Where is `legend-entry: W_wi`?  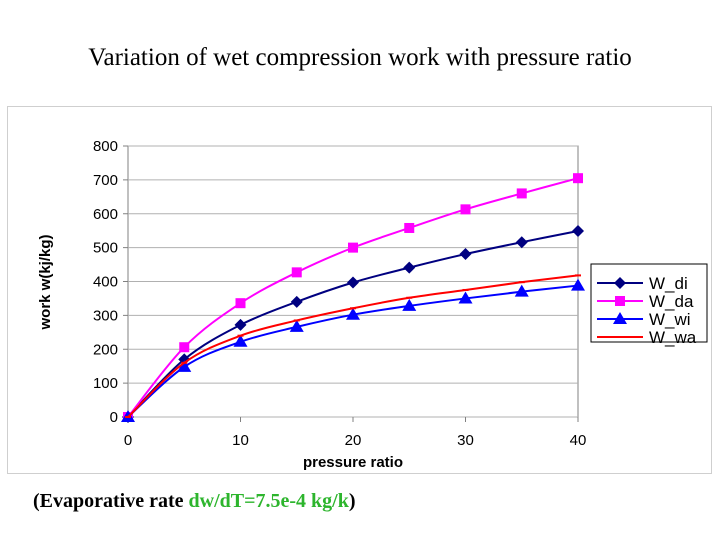
legend-entry: W_wi is located at coordinates (644, 319).